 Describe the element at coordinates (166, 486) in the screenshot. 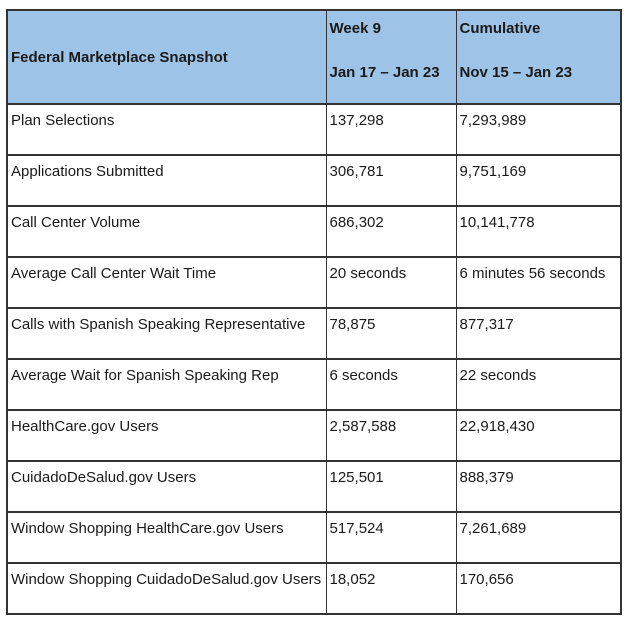

I see `metric-cell: CuidadoDeSalud.gov Users` at that location.